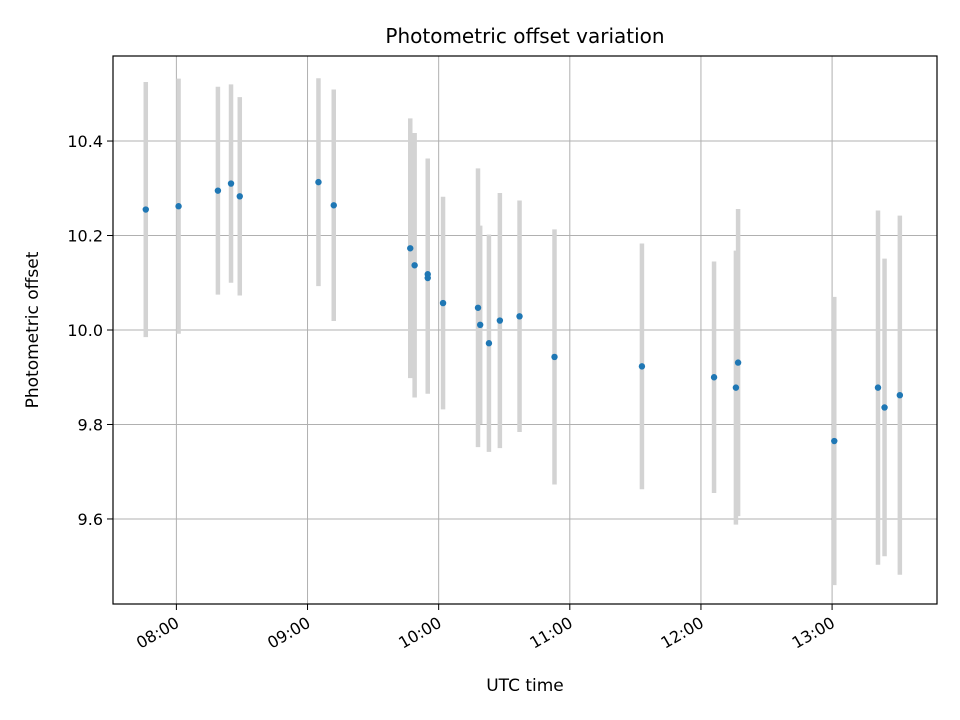 The height and width of the screenshot is (720, 960). I want to click on y-tick-label: 10.4, so click(85, 141).